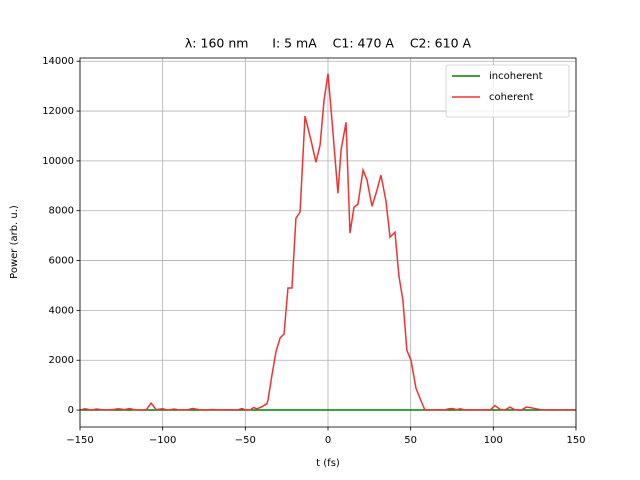 The image size is (640, 480). Describe the element at coordinates (58, 111) in the screenshot. I see `y-tick-label: 12000` at that location.